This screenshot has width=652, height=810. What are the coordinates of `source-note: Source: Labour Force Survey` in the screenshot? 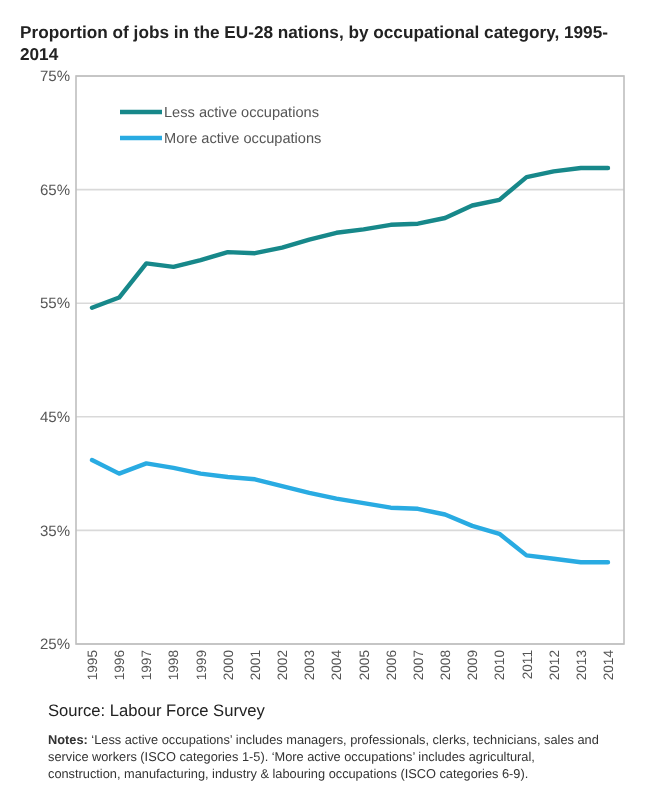 It's located at (157, 710).